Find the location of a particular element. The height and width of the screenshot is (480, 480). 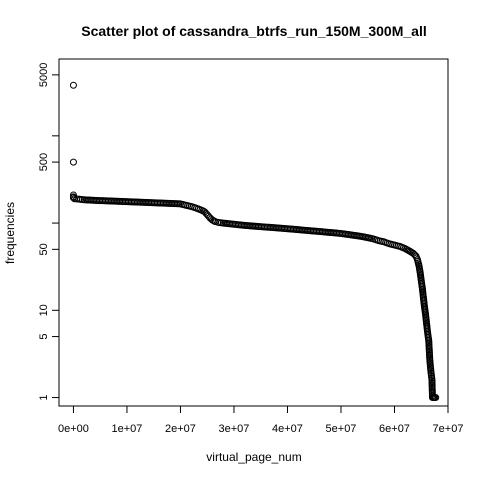

y-axis: 1 5 10 50 500 5000 is located at coordinates (49, 232).